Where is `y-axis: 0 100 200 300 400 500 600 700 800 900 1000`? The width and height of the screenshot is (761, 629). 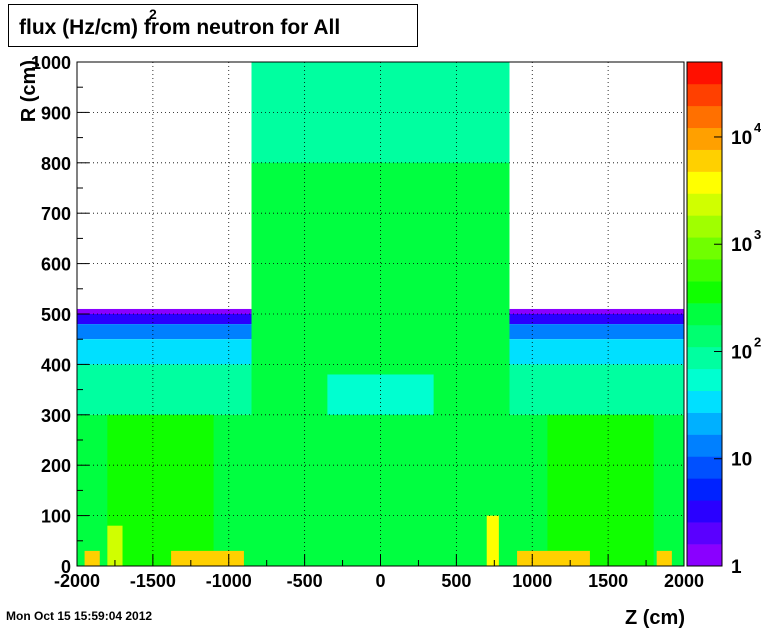 y-axis: 0 100 200 300 400 500 600 700 800 900 1000 is located at coordinates (60, 315).